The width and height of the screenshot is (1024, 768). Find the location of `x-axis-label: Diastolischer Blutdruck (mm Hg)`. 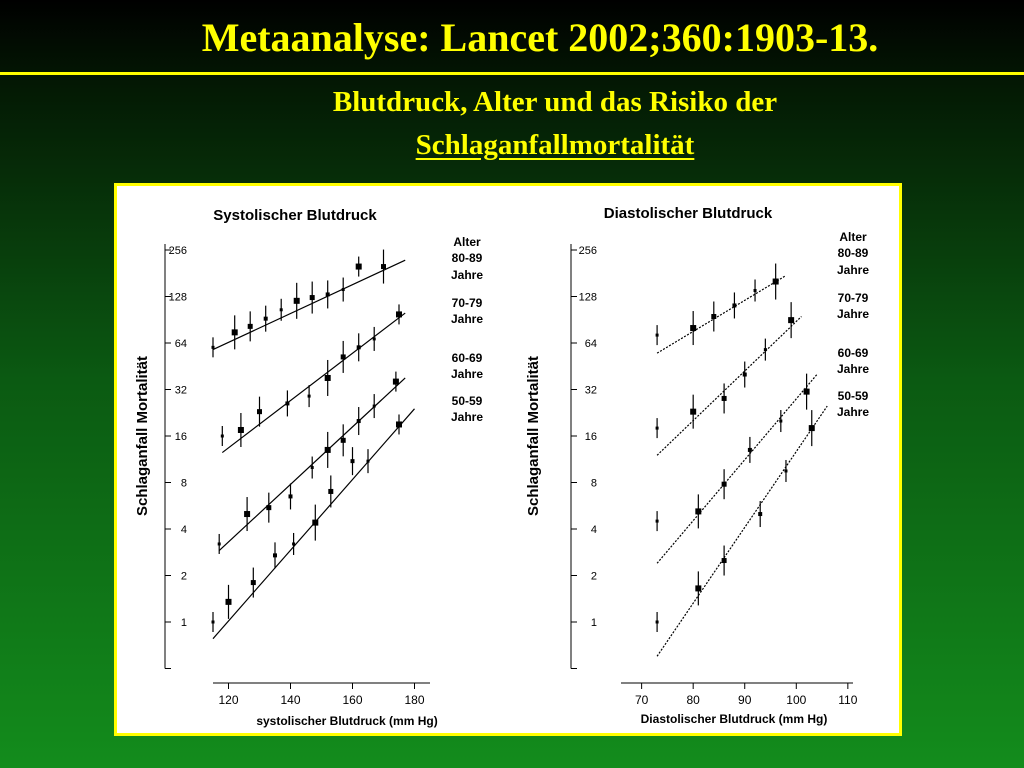

x-axis-label: Diastolischer Blutdruck (mm Hg) is located at coordinates (734, 719).